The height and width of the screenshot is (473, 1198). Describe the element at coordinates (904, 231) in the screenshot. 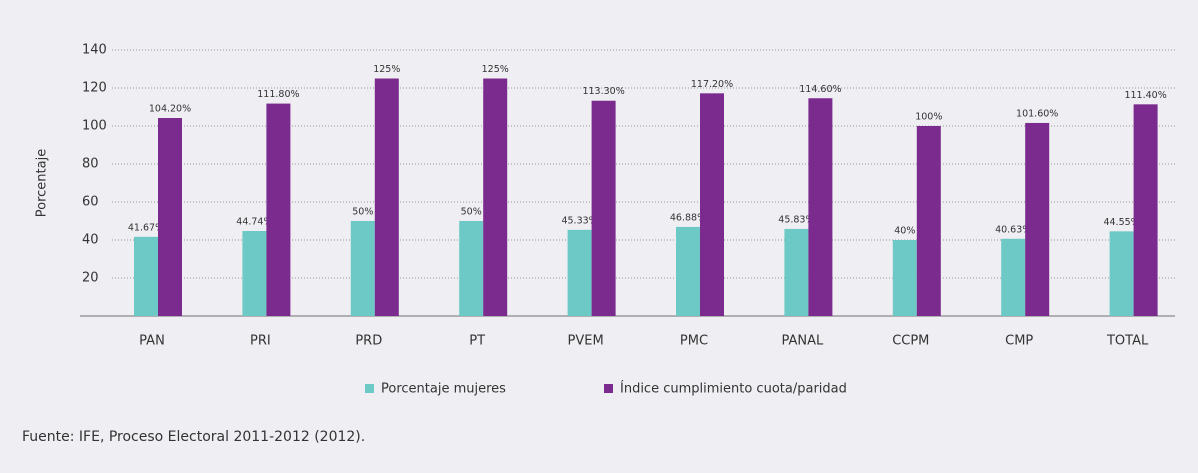

I see `value-label: 40%` at that location.